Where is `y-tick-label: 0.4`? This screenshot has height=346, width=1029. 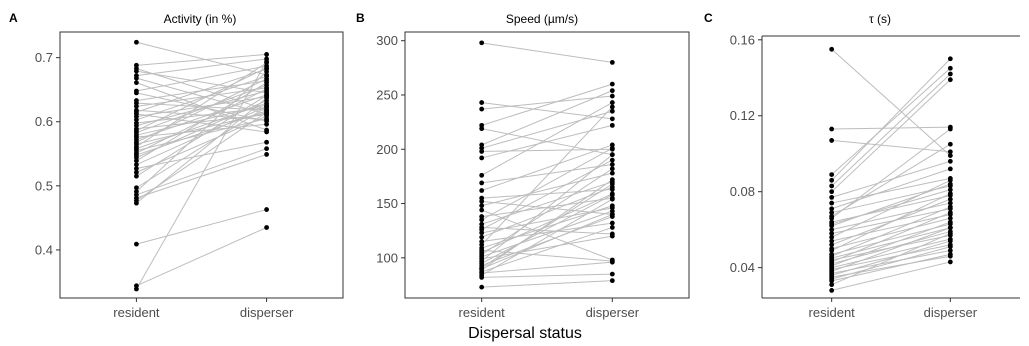
y-tick-label: 0.4 is located at coordinates (44, 249).